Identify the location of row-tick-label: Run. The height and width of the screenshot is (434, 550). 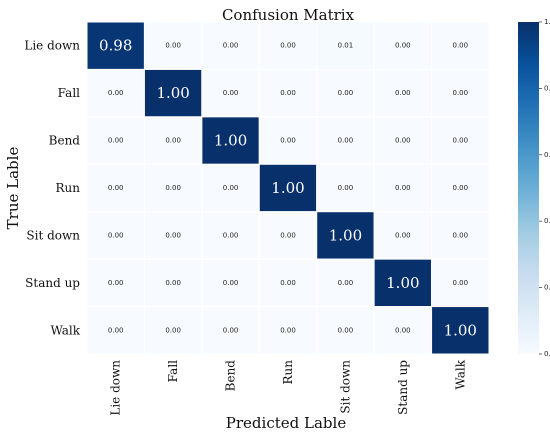
(68, 188).